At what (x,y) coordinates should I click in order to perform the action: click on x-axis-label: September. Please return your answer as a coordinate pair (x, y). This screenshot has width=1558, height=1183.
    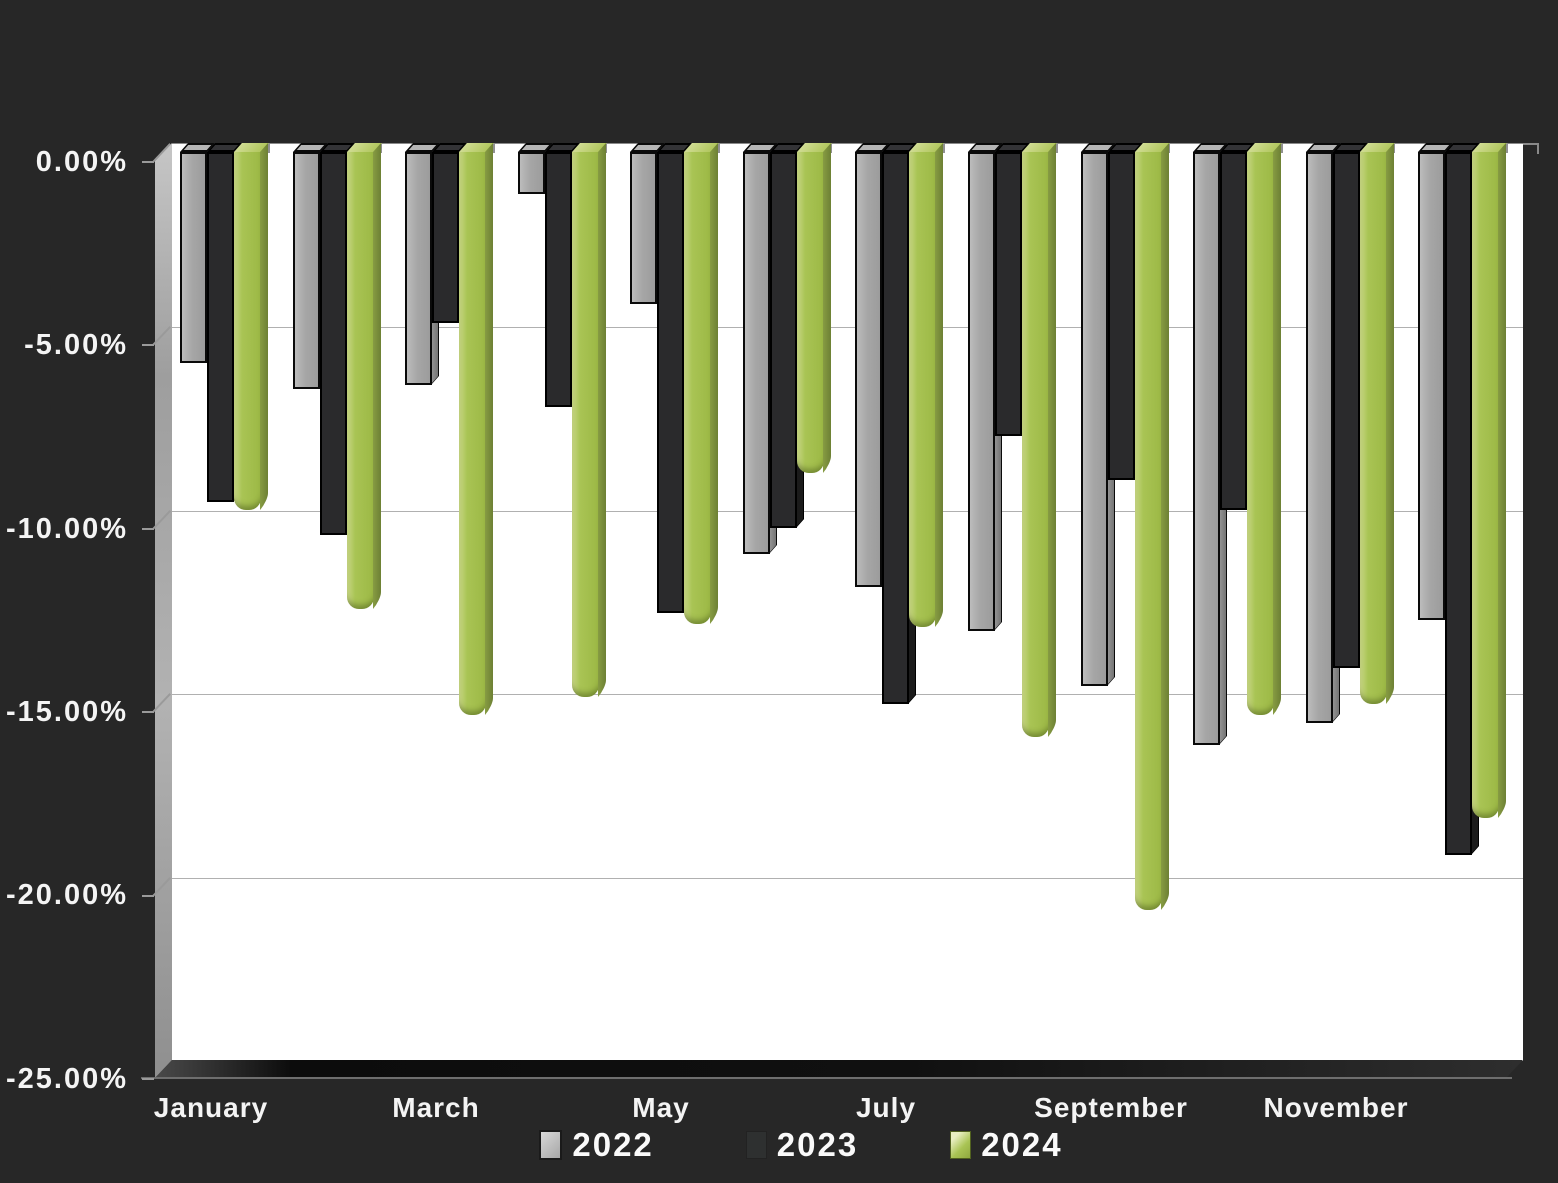
    Looking at the image, I should click on (1111, 1107).